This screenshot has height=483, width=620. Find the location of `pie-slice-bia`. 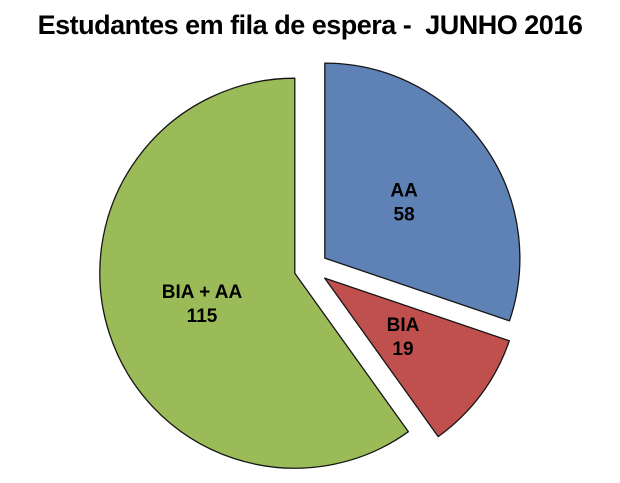

pie-slice-bia is located at coordinates (417, 357).